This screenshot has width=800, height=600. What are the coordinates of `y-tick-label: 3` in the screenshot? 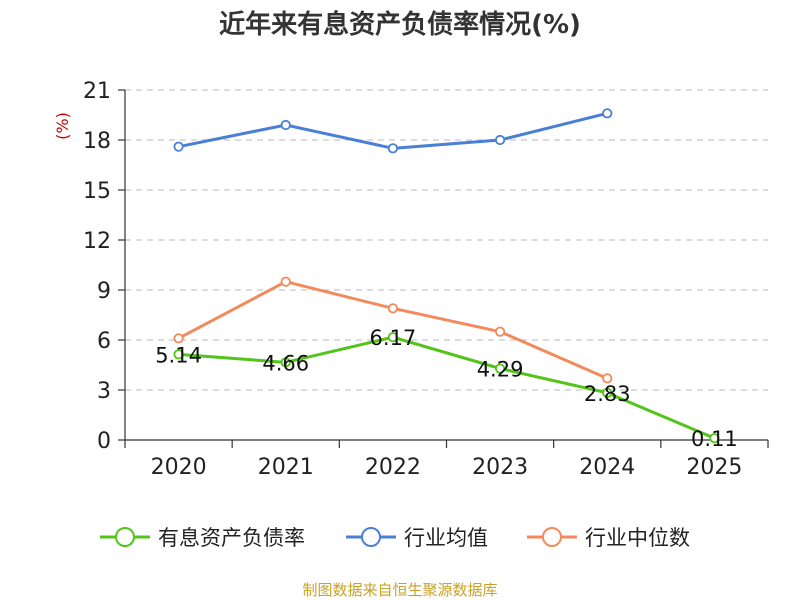 It's located at (104, 391).